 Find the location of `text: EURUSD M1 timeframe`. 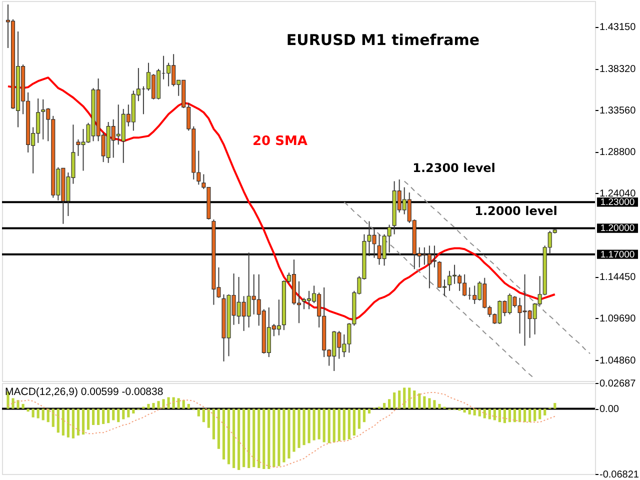

text: EURUSD M1 timeframe is located at coordinates (383, 40).